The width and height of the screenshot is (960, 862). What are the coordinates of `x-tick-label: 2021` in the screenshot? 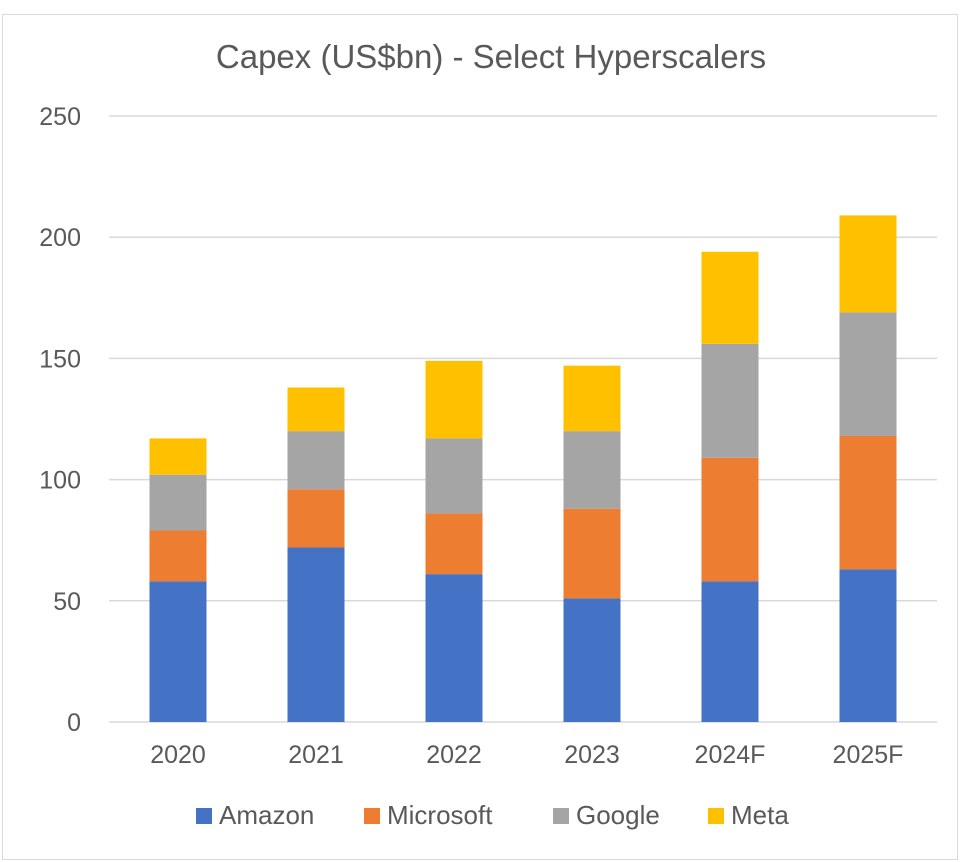 It's located at (316, 755).